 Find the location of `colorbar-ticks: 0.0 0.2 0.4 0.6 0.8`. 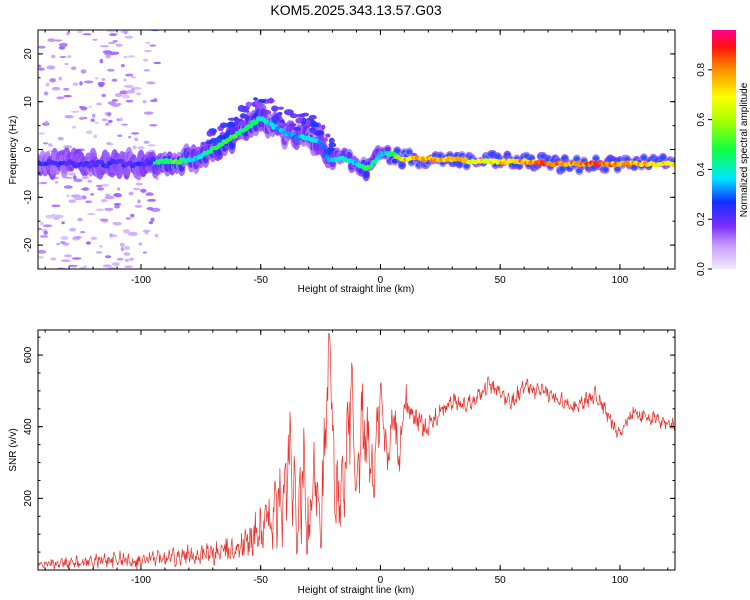

colorbar-ticks: 0.0 0.2 0.4 0.6 0.8 is located at coordinates (704, 169).